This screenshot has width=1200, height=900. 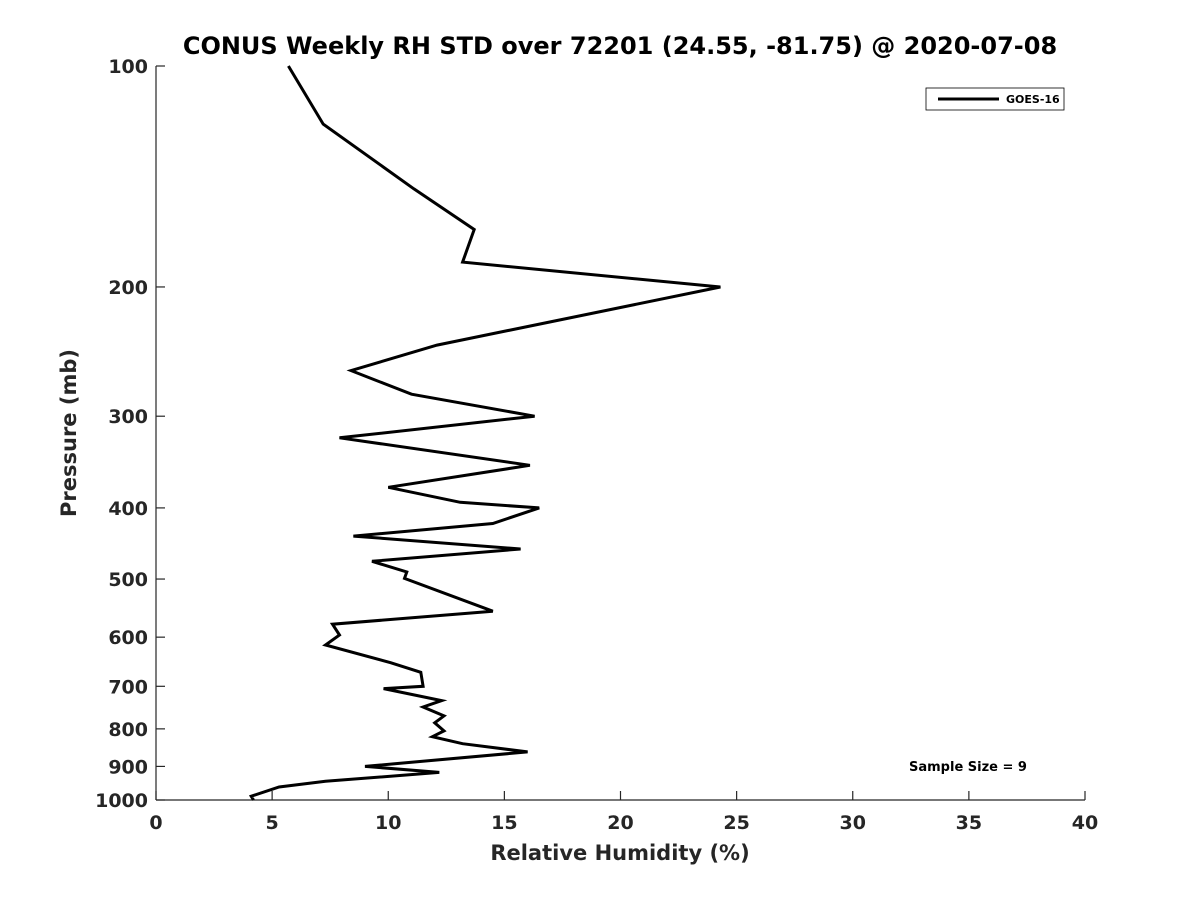 What do you see at coordinates (619, 853) in the screenshot?
I see `x-axis-label: Relative Humidity (%)` at bounding box center [619, 853].